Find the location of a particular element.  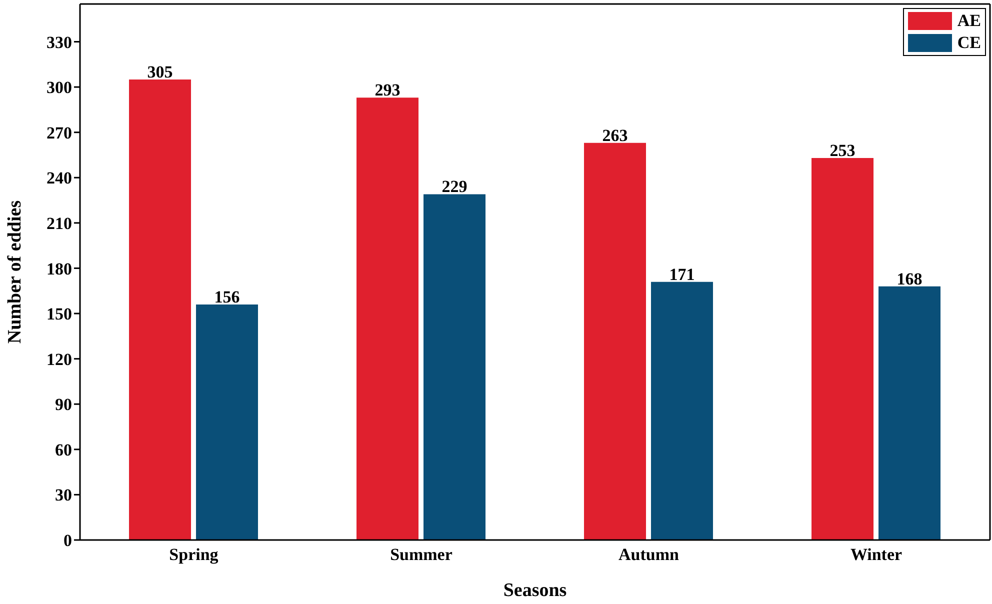

y-tick-label: 180 is located at coordinates (59, 268).